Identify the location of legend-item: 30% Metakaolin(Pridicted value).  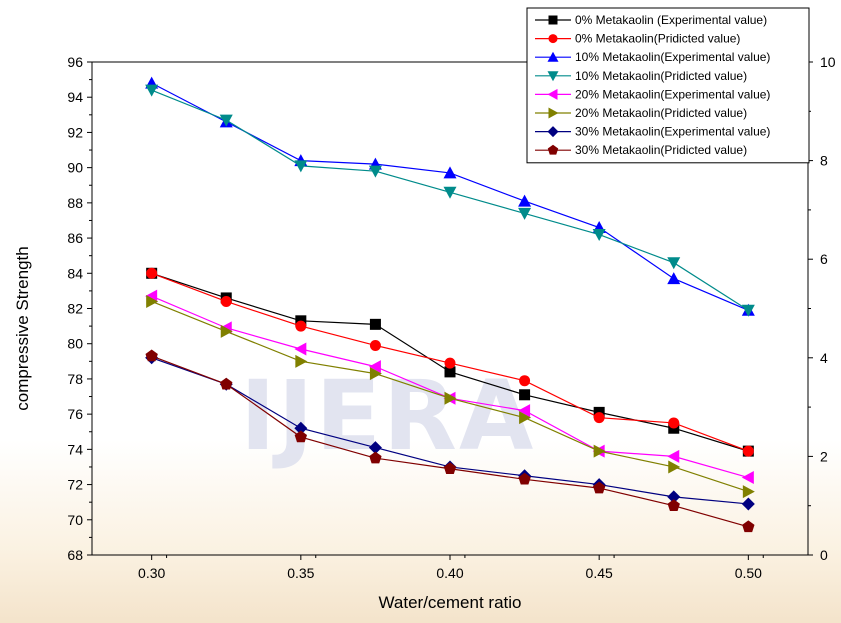
(641, 150).